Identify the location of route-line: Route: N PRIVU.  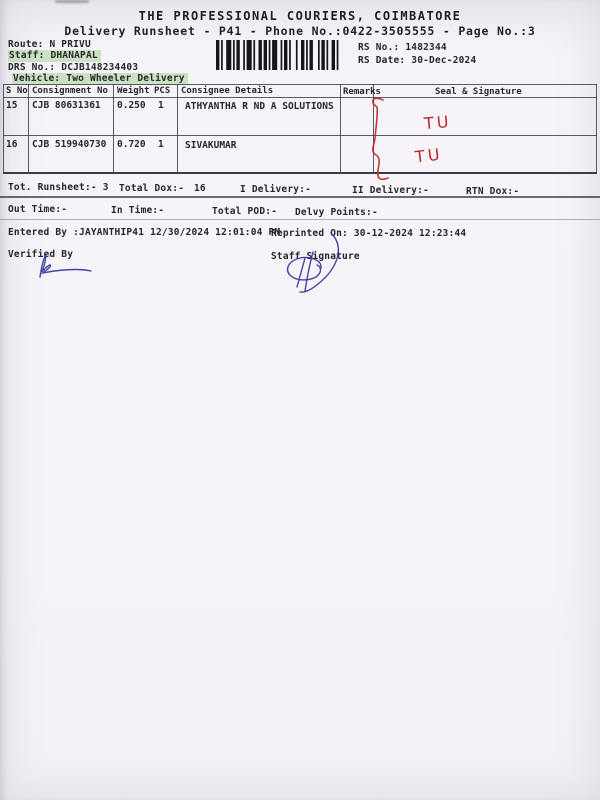
(49, 44).